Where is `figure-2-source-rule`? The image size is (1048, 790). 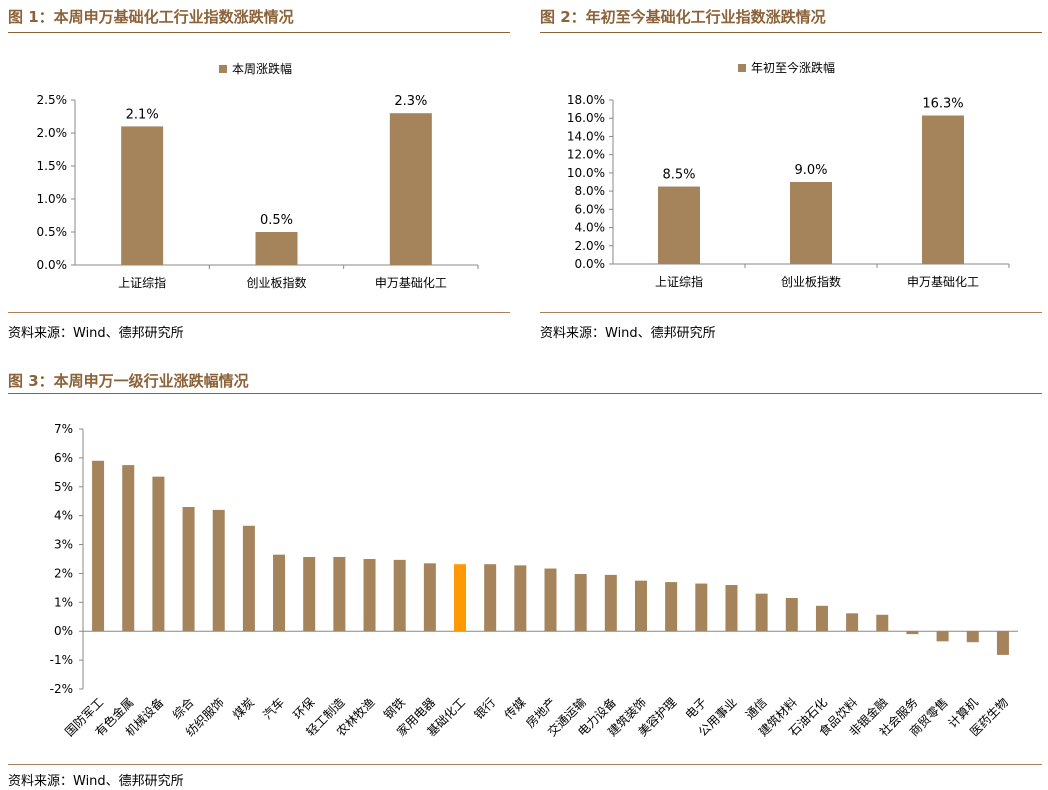
figure-2-source-rule is located at coordinates (791, 312).